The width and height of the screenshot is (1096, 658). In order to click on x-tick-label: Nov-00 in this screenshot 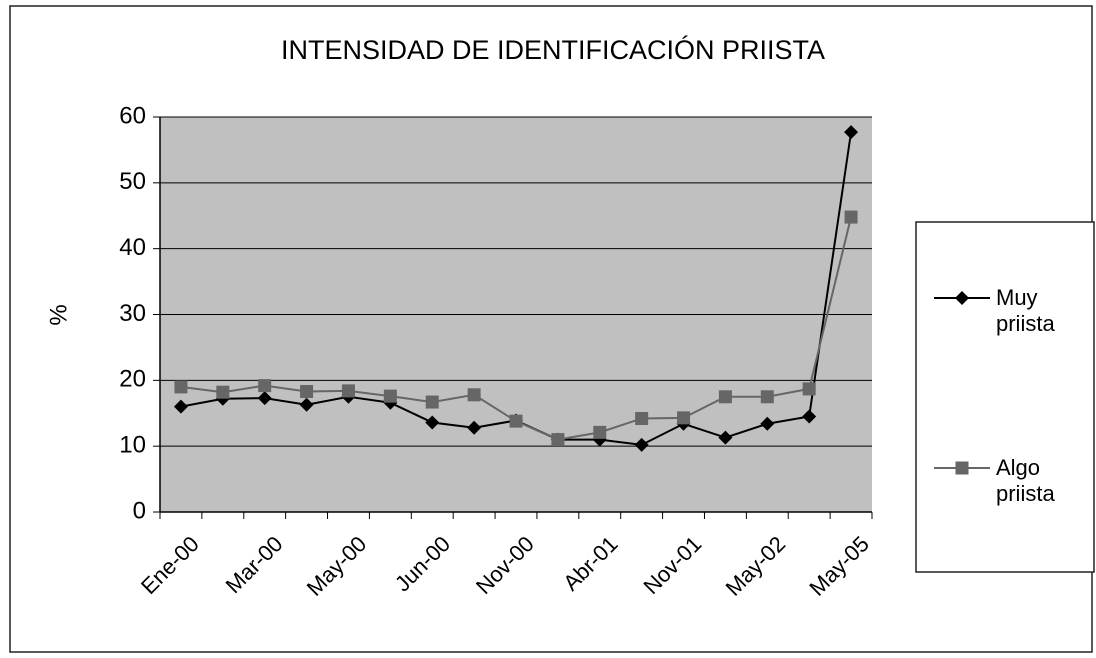, I will do `click(505, 565)`.